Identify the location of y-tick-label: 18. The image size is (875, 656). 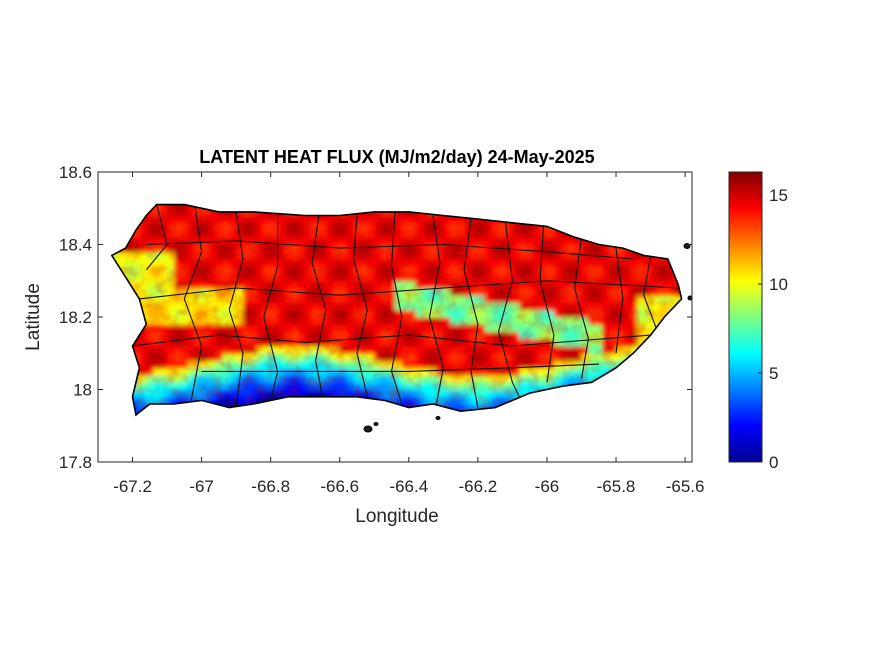
(82, 390).